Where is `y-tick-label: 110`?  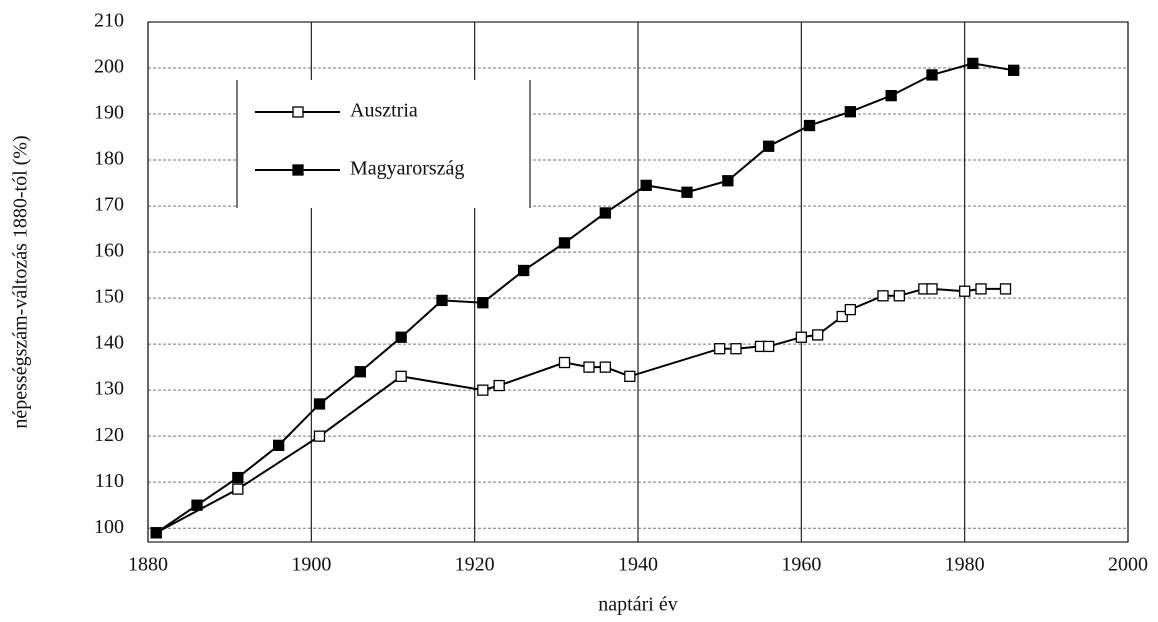 y-tick-label: 110 is located at coordinates (109, 481).